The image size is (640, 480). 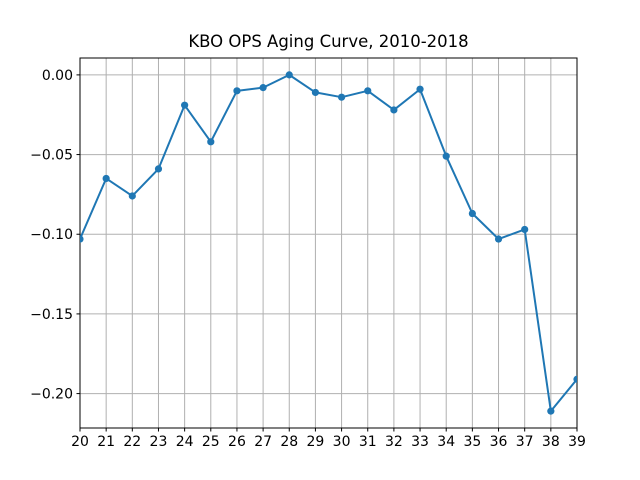 I want to click on x-tick-label: 25, so click(x=211, y=442).